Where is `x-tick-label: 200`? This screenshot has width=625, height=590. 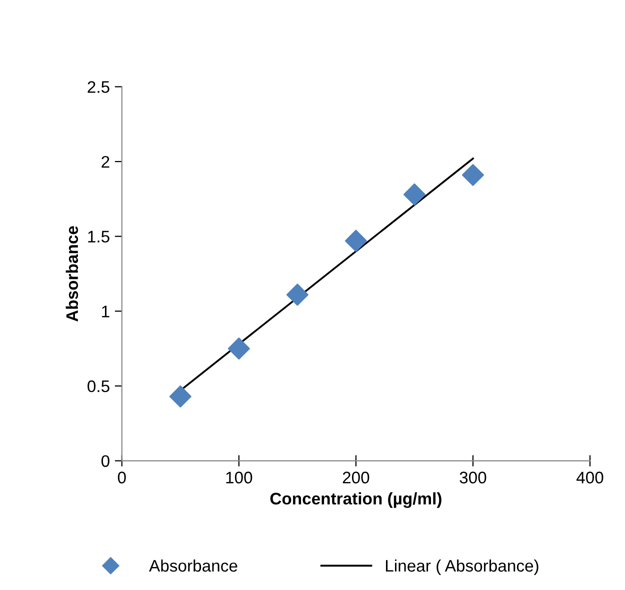 x-tick-label: 200 is located at coordinates (356, 478).